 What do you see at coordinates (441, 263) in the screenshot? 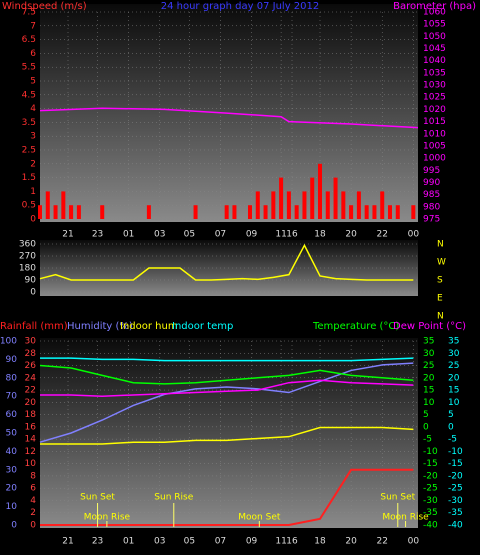
I see `compass-label: W` at bounding box center [441, 263].